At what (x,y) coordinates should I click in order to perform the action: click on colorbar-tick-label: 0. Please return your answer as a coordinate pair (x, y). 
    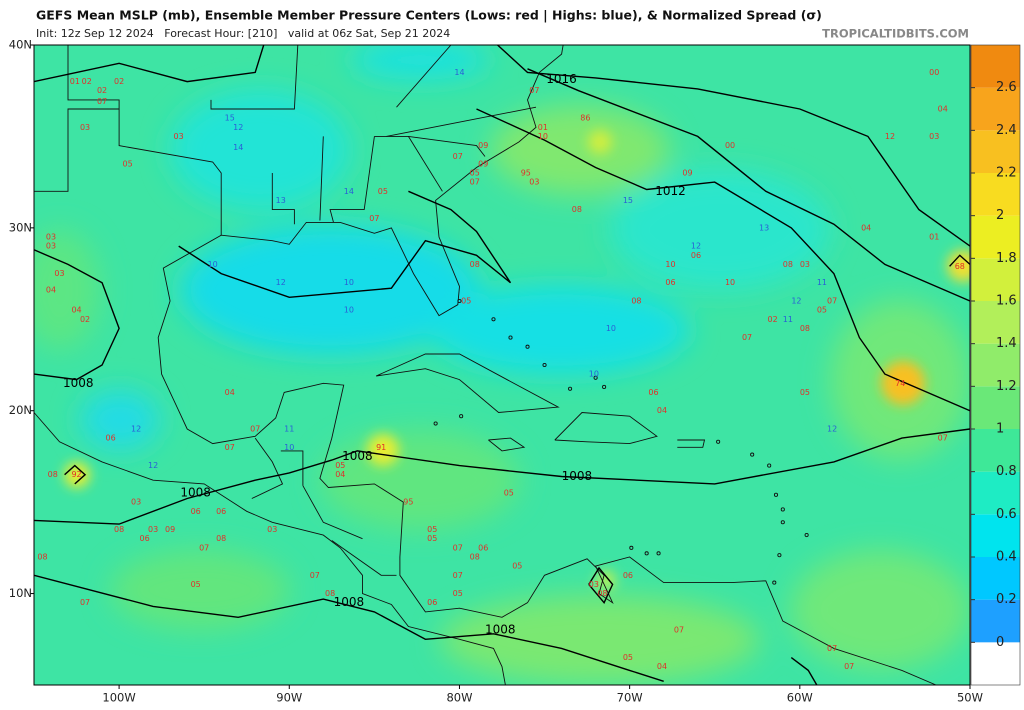
    Looking at the image, I should click on (1000, 642).